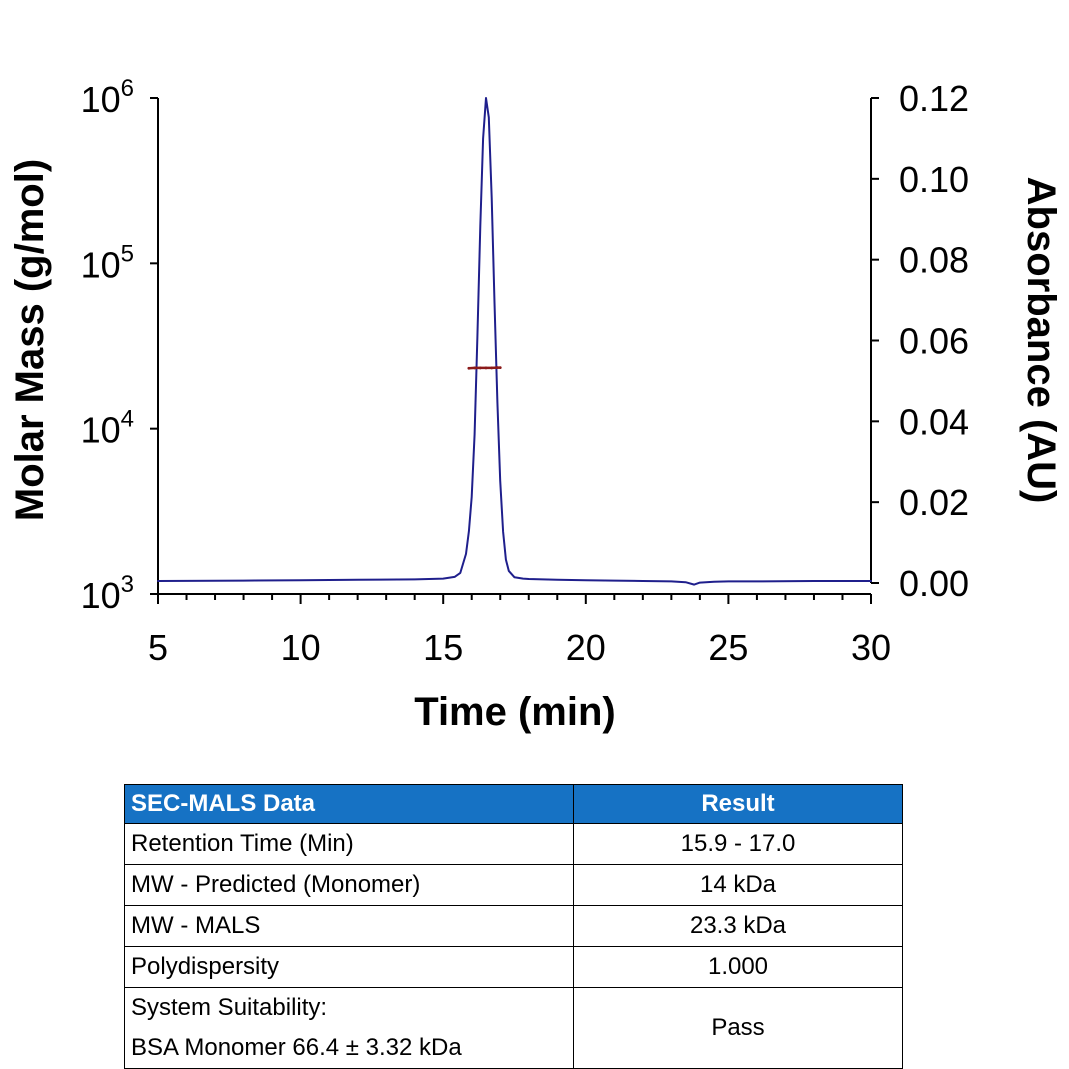 The height and width of the screenshot is (1069, 1069). Describe the element at coordinates (738, 926) in the screenshot. I see `row-value: 23.3 kDa` at that location.